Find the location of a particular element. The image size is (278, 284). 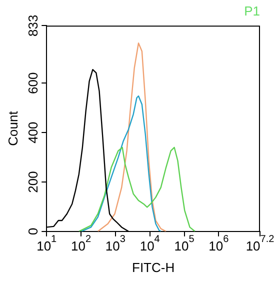

y-tick-label: 833 is located at coordinates (33, 25).